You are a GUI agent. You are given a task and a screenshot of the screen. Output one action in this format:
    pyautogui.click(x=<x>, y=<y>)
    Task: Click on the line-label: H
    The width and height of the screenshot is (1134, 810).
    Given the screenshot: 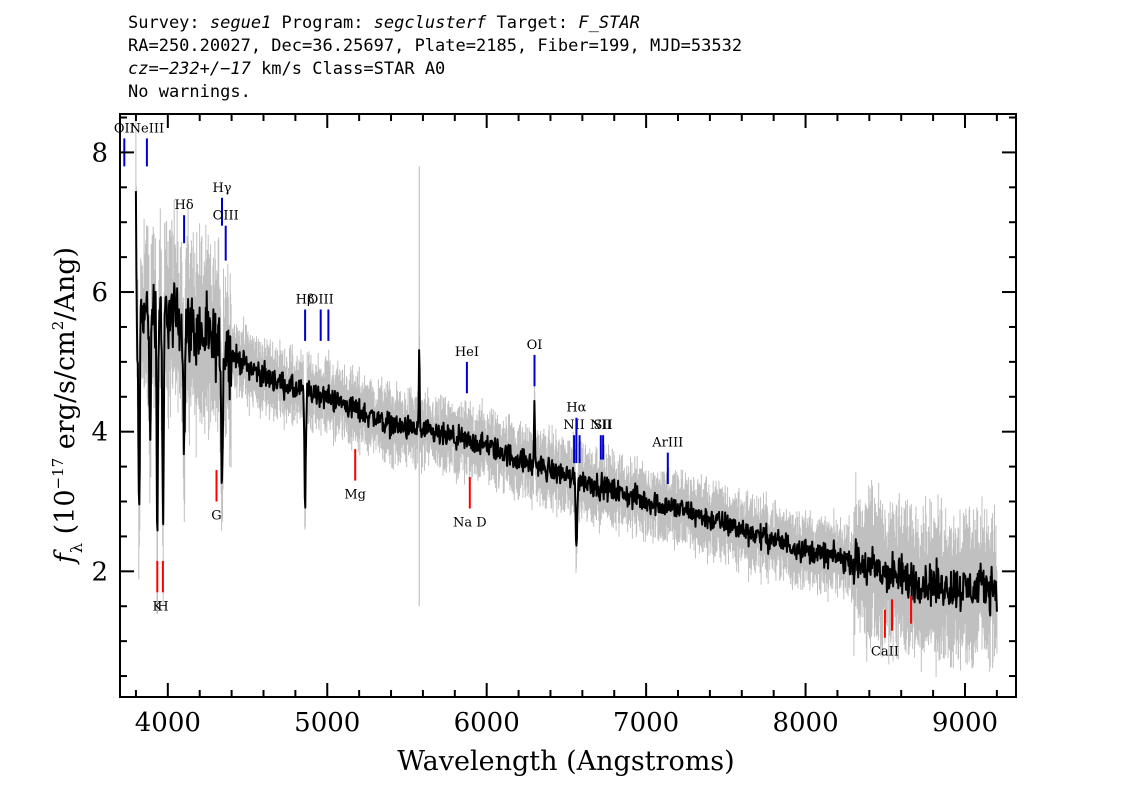 What is the action you would take?
    pyautogui.click(x=162, y=606)
    